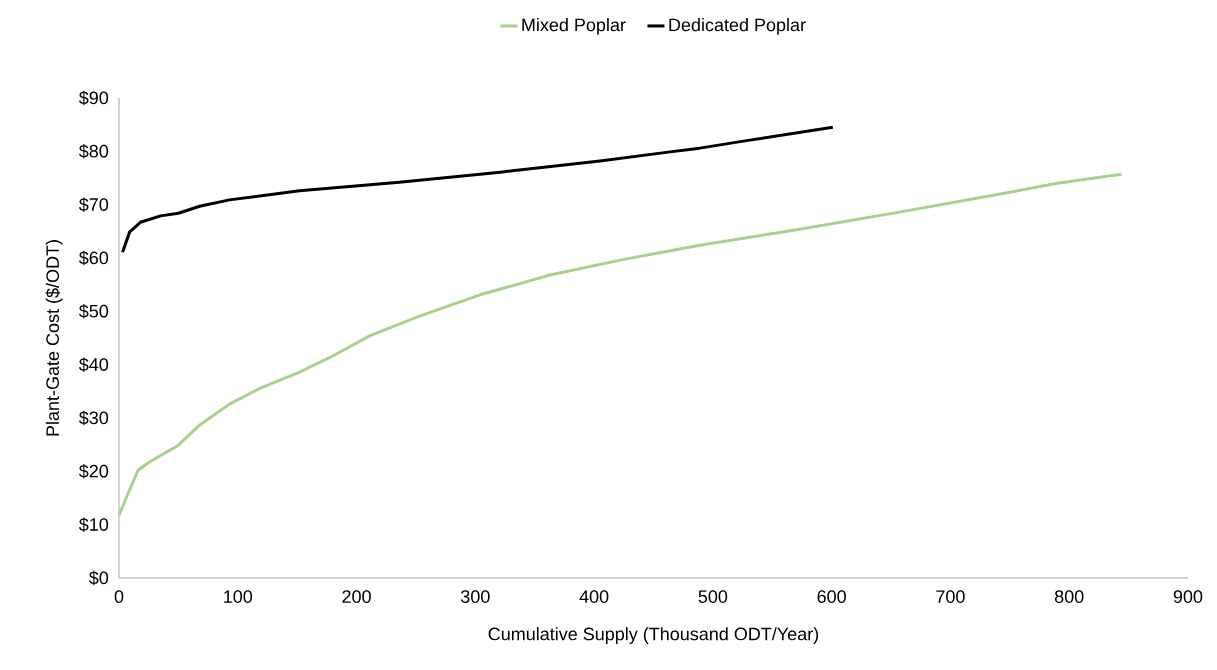 The image size is (1217, 670). What do you see at coordinates (93, 418) in the screenshot?
I see `y-tick-label: $30` at bounding box center [93, 418].